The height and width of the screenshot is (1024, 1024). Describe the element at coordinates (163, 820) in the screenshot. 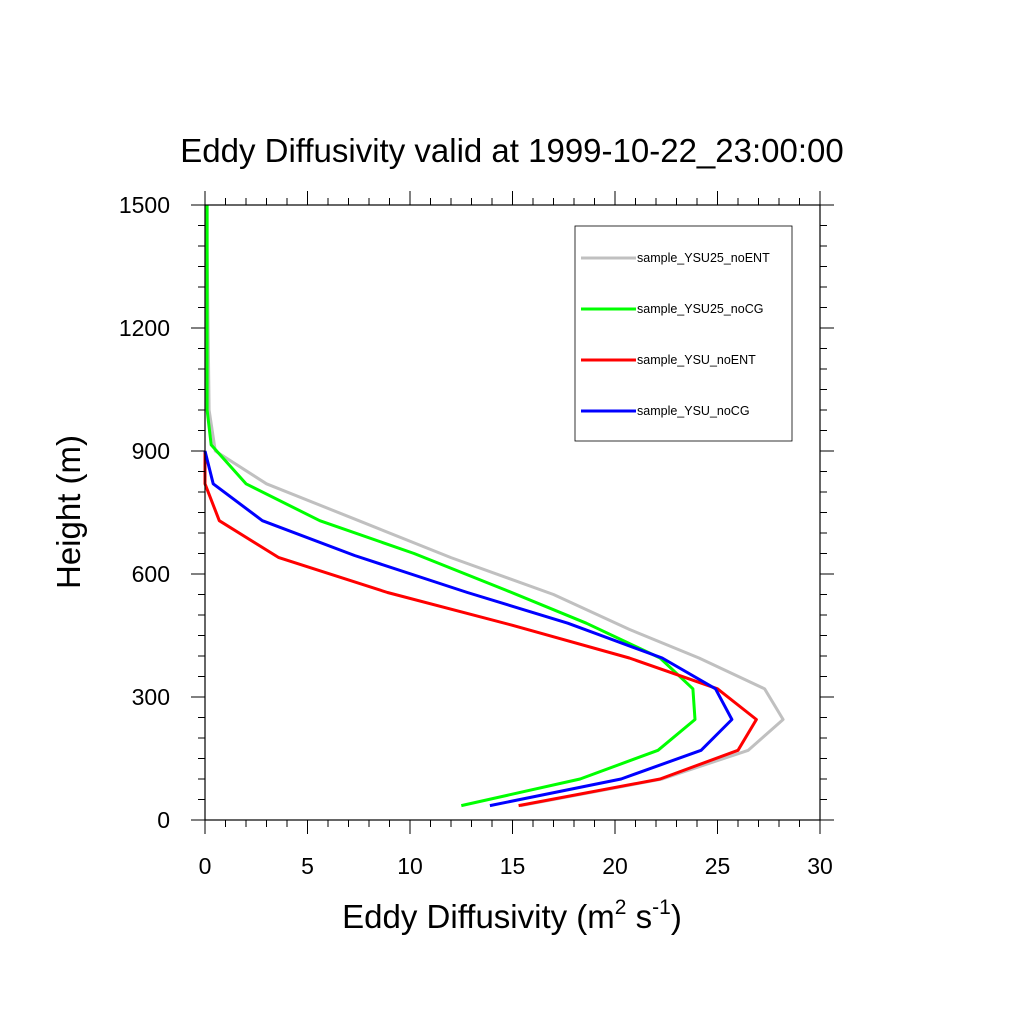

I see `y-tick-label: 0` at that location.